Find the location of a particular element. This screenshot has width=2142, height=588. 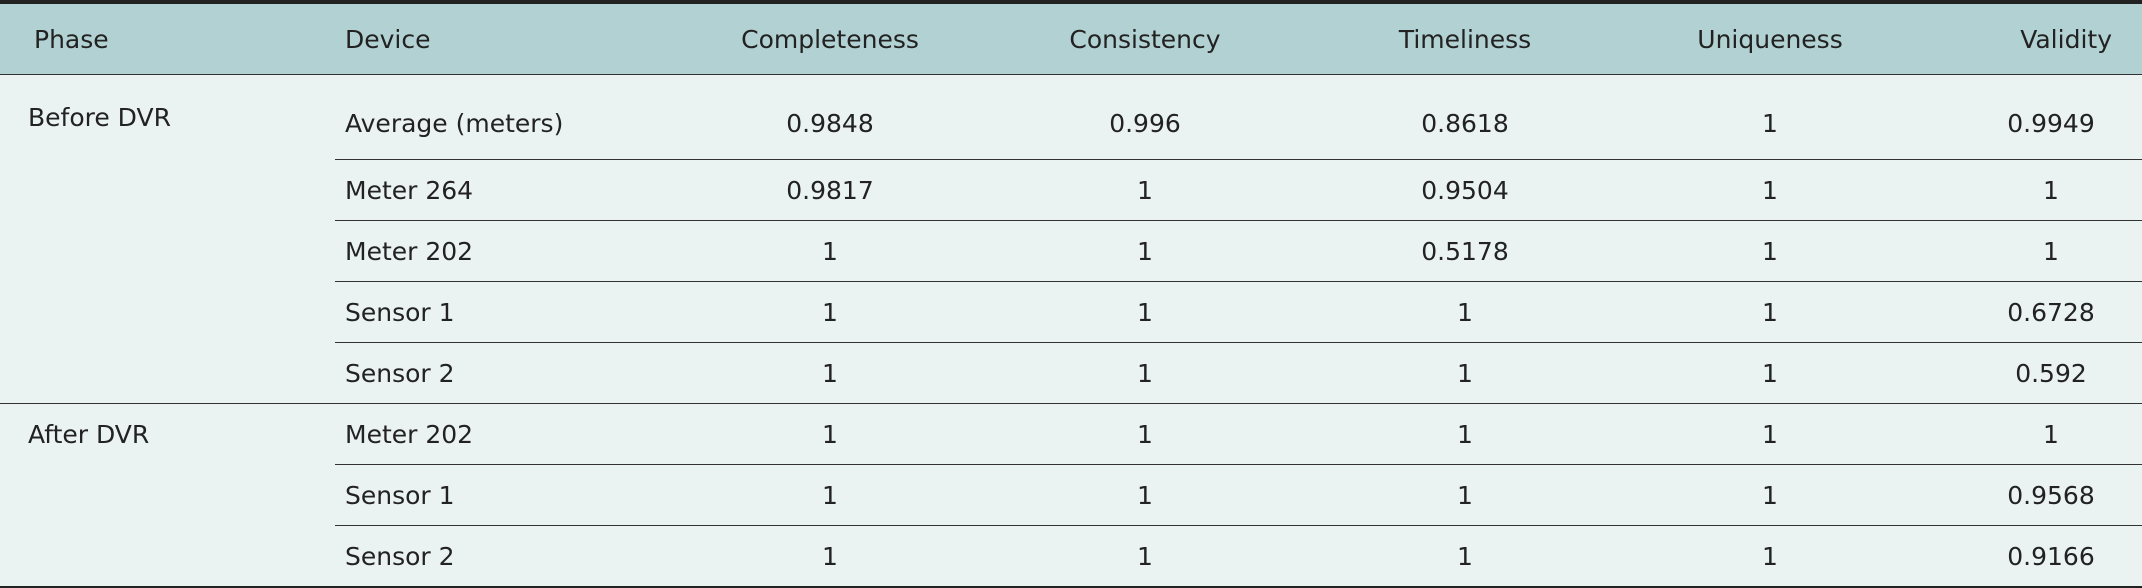

table-row: Meter 264 0.9817 1 0.9504 1 1 is located at coordinates (1071, 190).